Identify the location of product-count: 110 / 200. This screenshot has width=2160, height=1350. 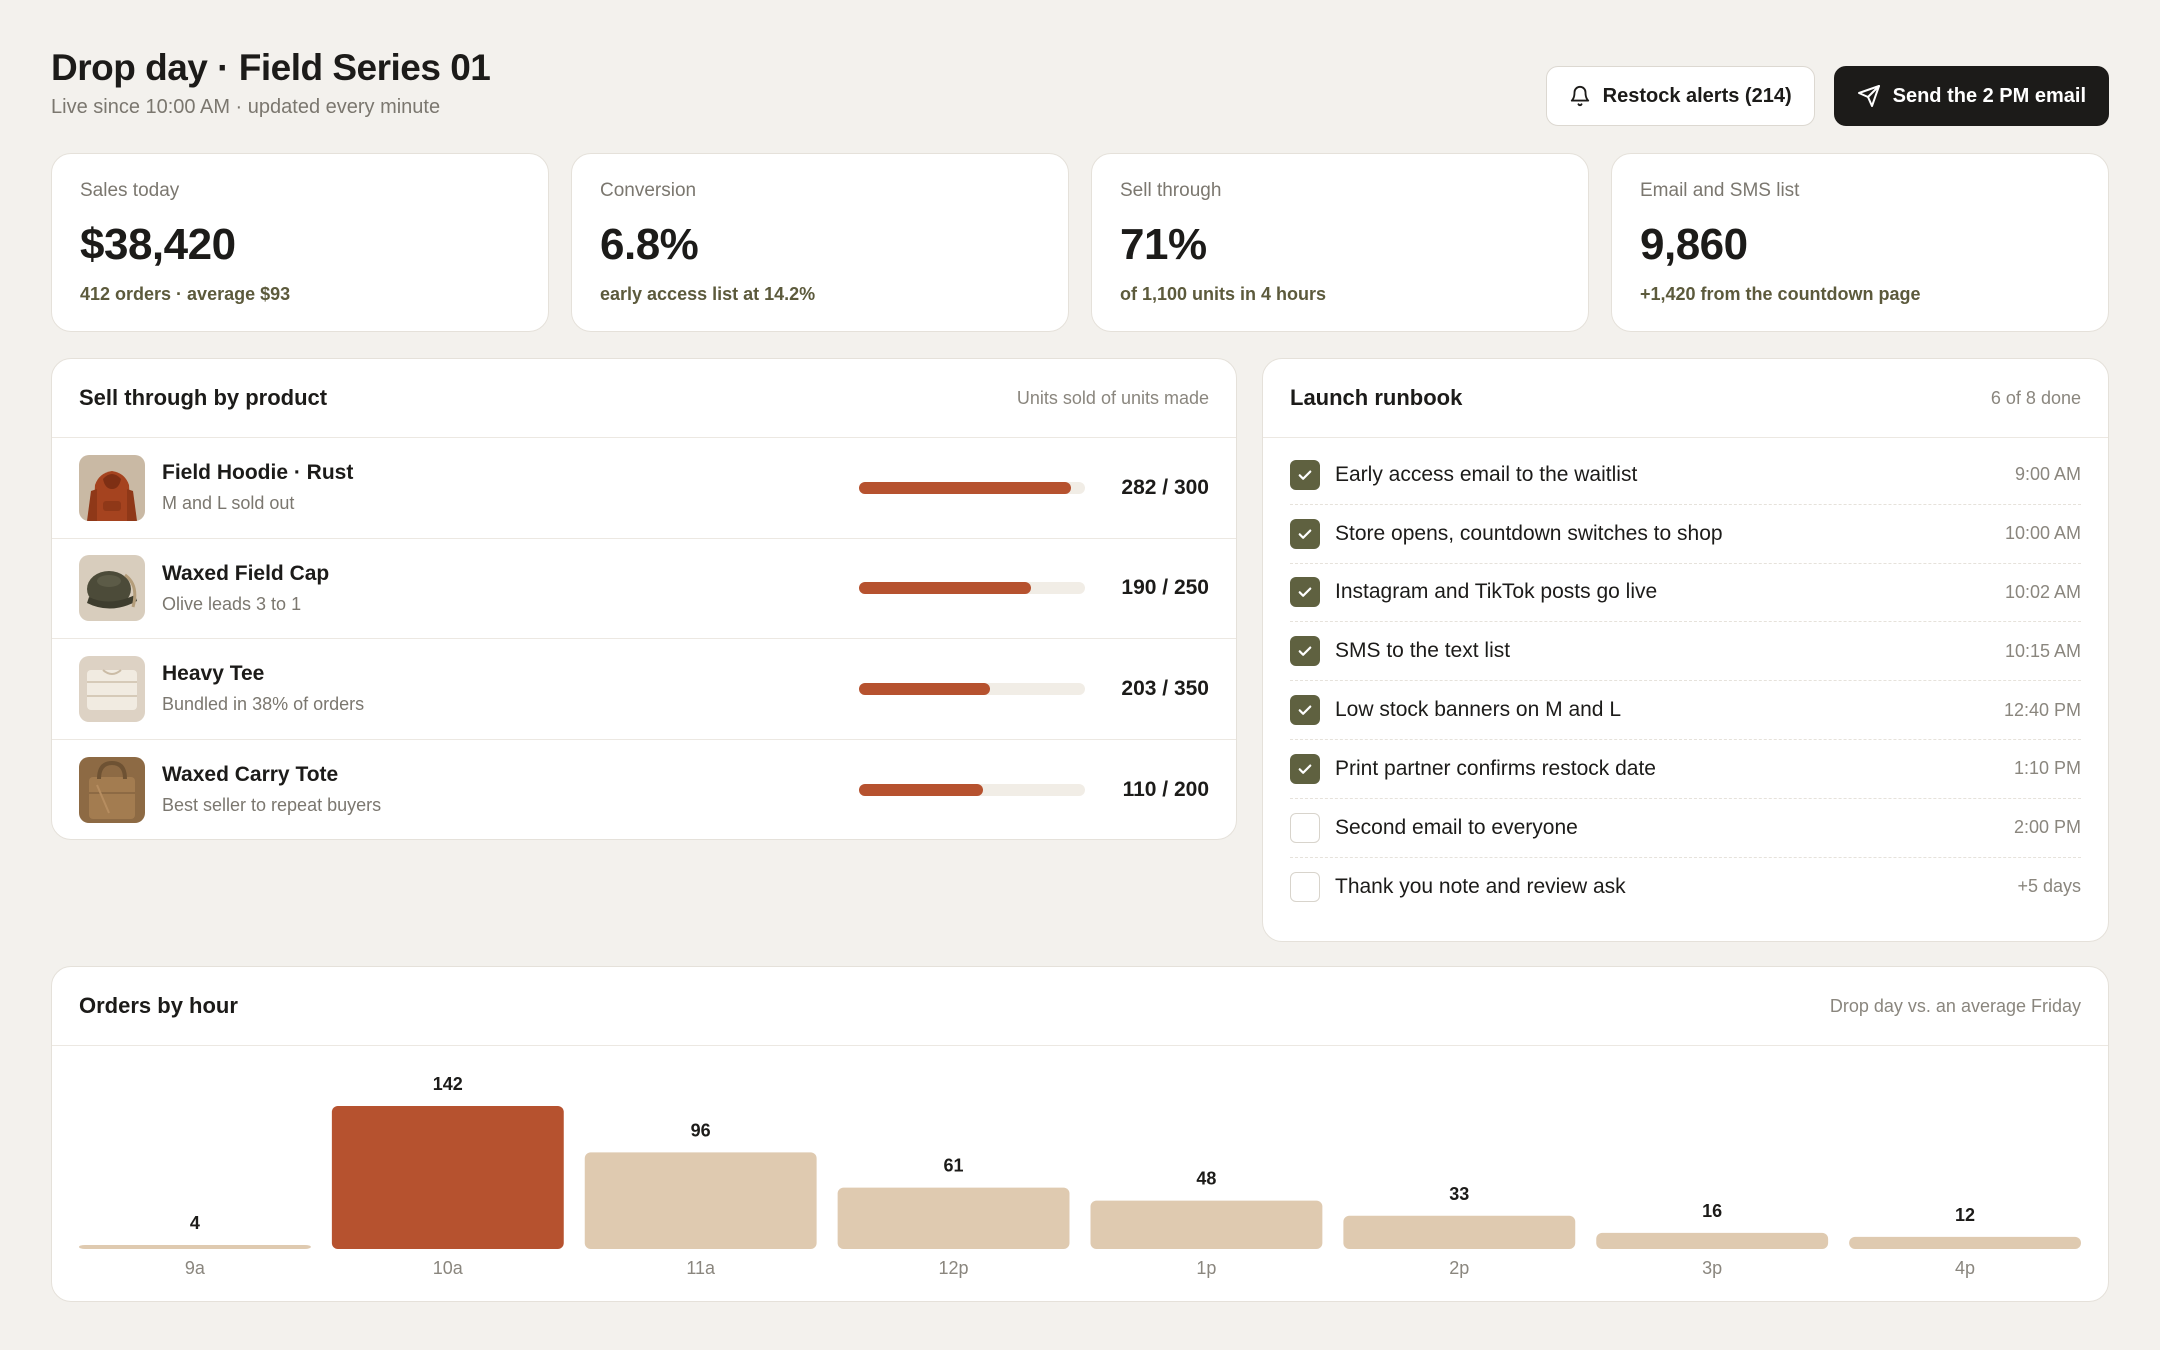
(1165, 789).